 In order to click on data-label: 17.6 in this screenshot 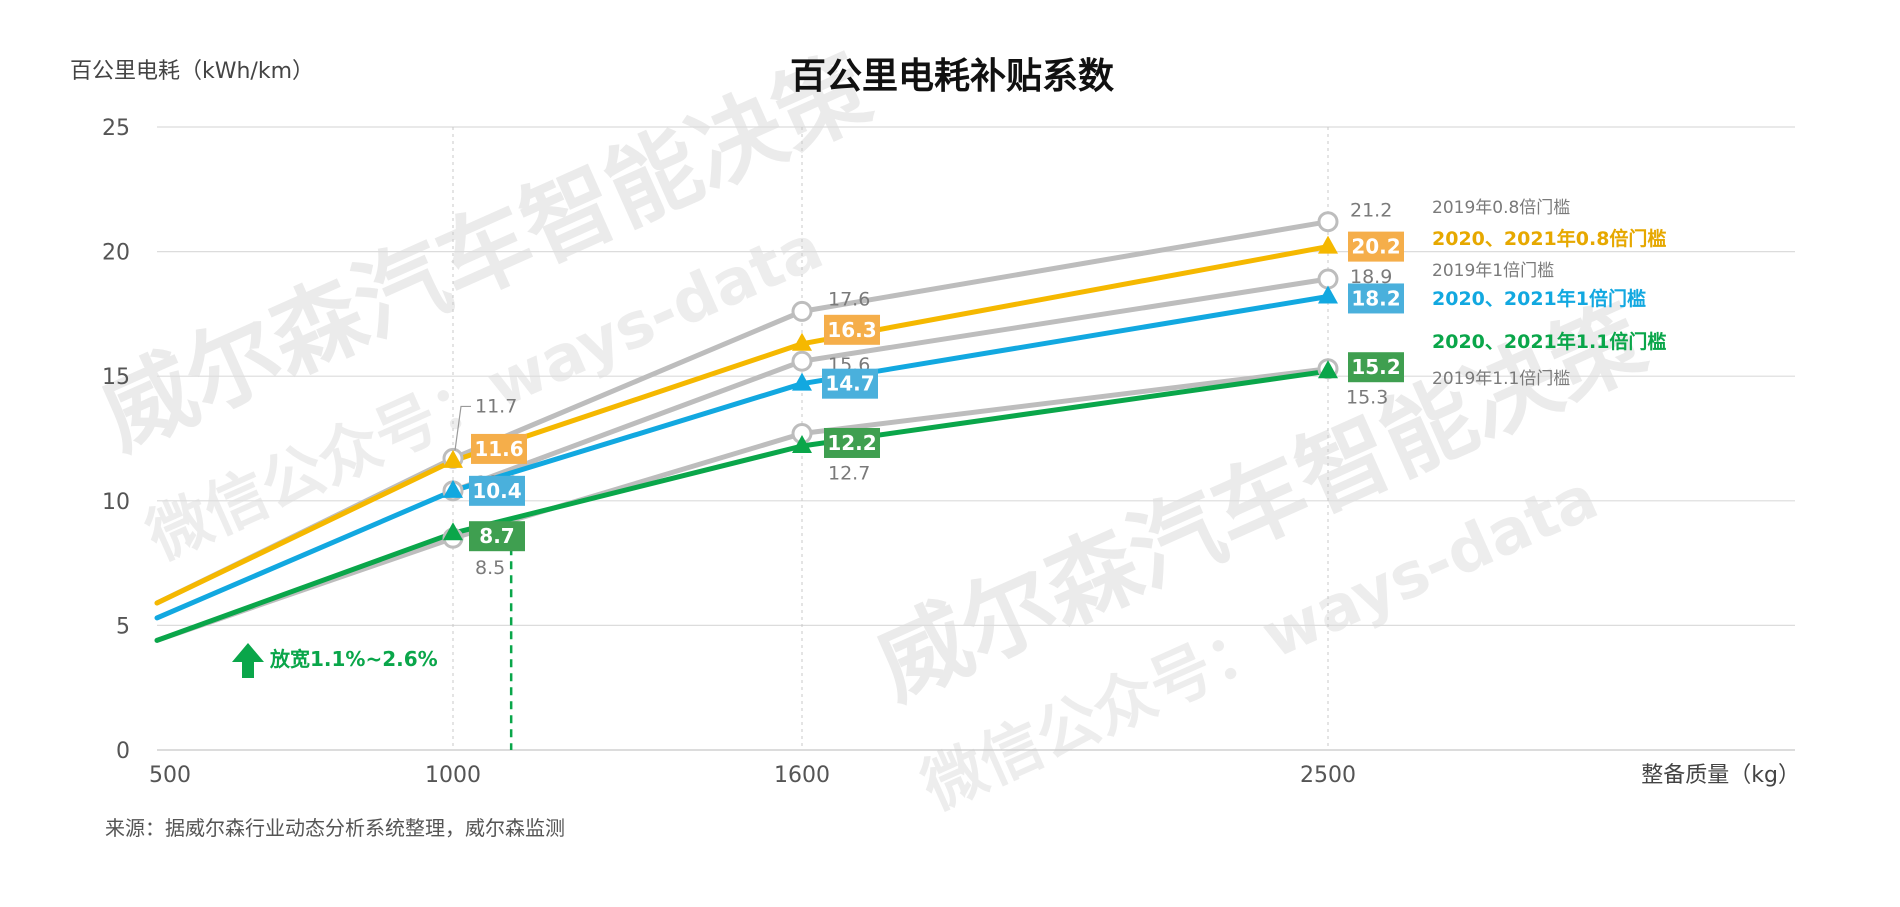, I will do `click(849, 299)`.